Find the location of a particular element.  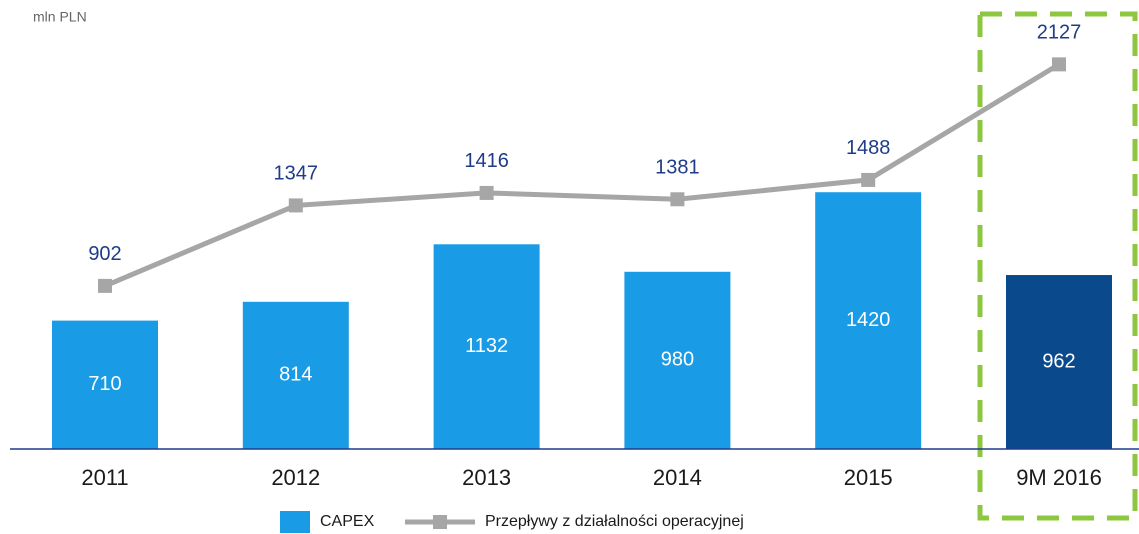

line-value-label: 902 is located at coordinates (104, 254).